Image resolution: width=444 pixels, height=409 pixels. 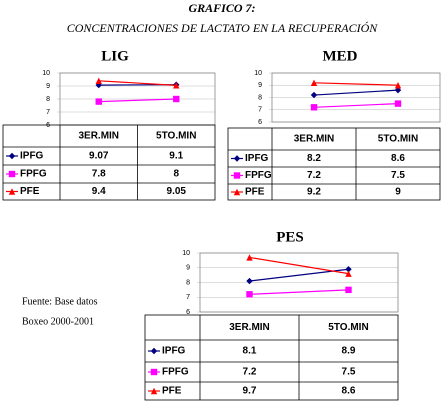 What do you see at coordinates (250, 391) in the screenshot?
I see `data-label: 9.7` at bounding box center [250, 391].